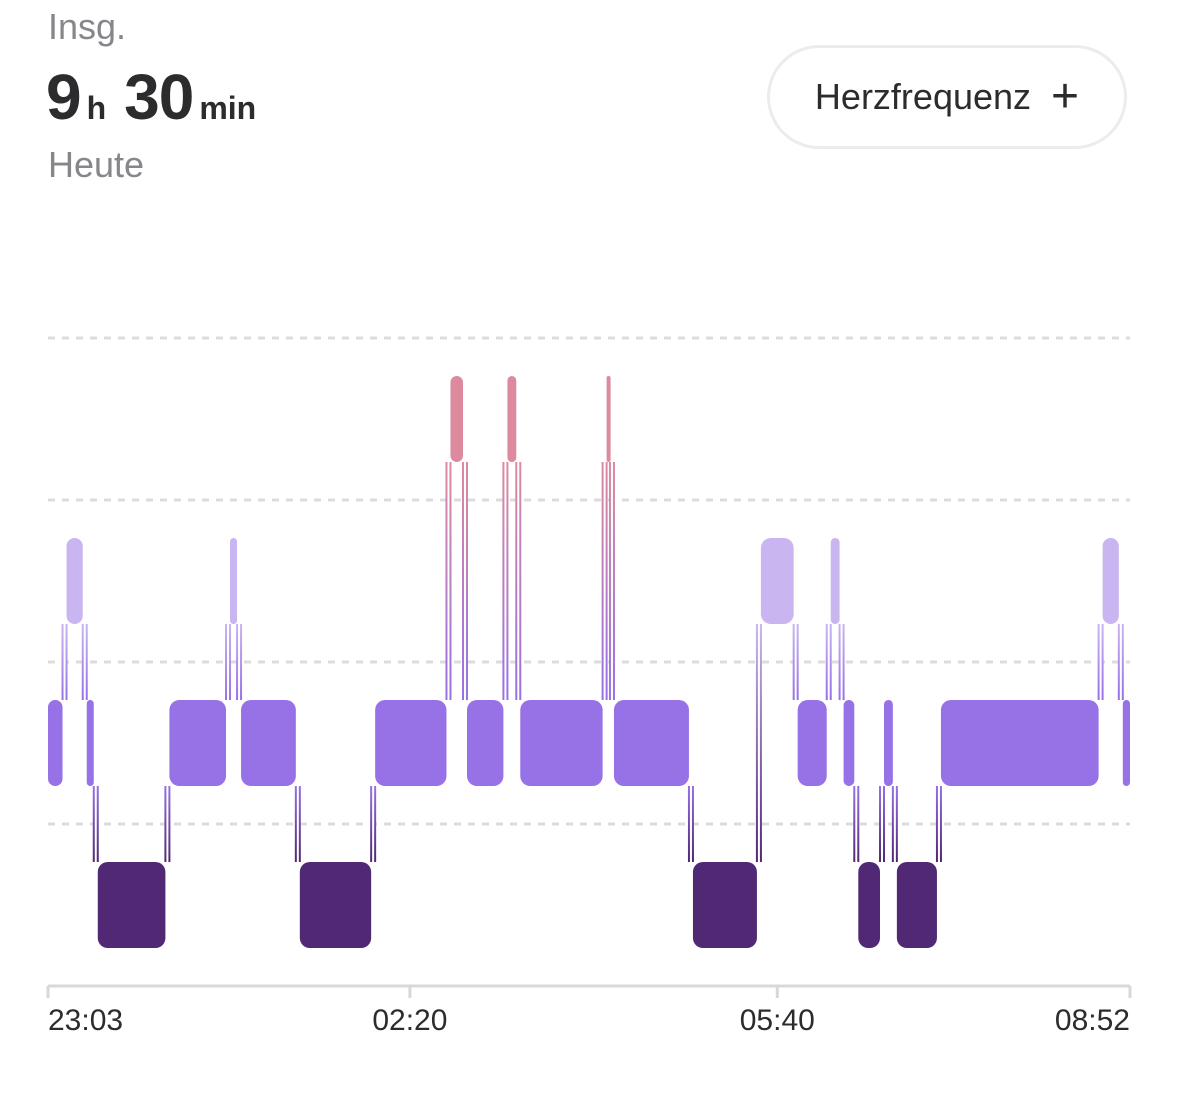  I want to click on hours-value: 9, so click(64, 97).